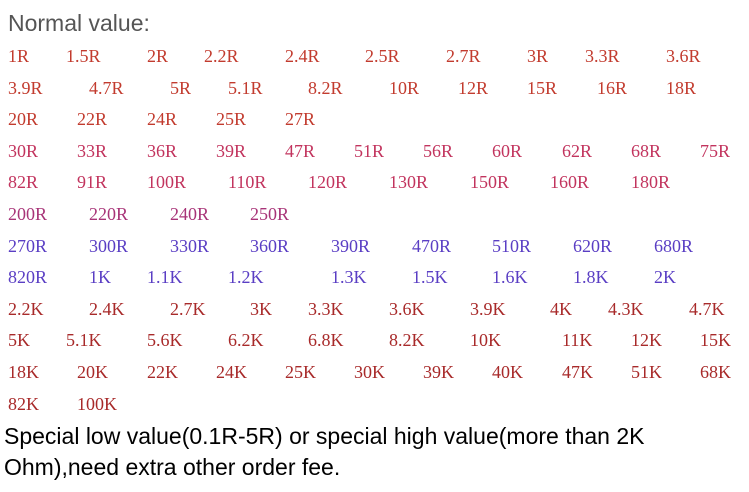 Image resolution: width=749 pixels, height=492 pixels. What do you see at coordinates (463, 56) in the screenshot?
I see `resistor-value: 2.7R` at bounding box center [463, 56].